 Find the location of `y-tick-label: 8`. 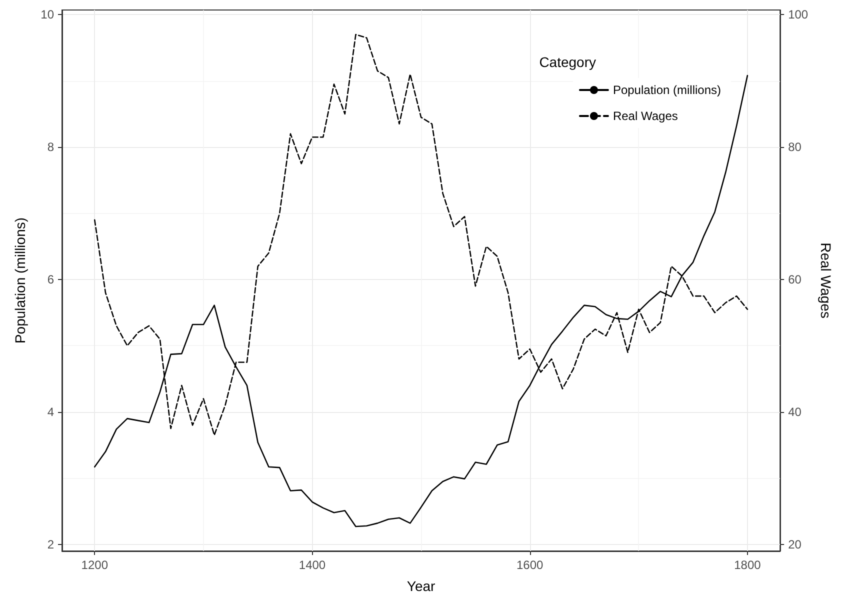

y-tick-label: 8 is located at coordinates (50, 147).